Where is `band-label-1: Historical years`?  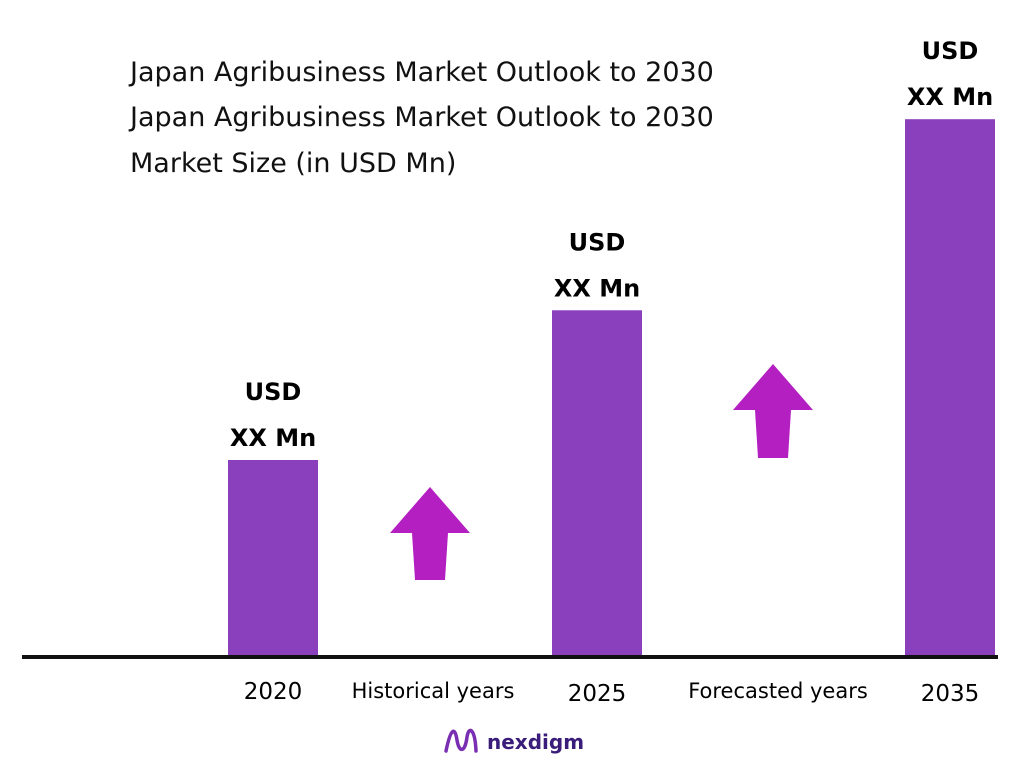
band-label-1: Historical years is located at coordinates (433, 691).